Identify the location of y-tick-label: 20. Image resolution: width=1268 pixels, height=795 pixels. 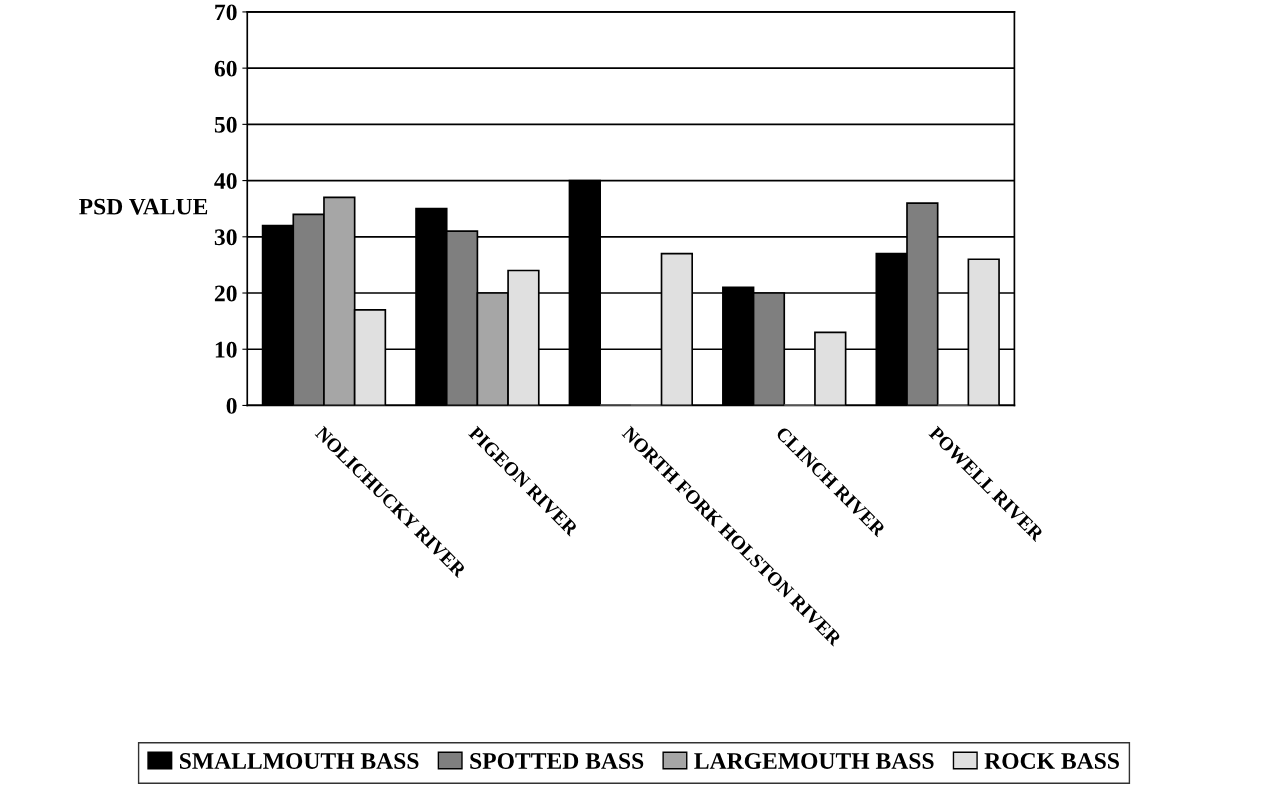
(225, 293).